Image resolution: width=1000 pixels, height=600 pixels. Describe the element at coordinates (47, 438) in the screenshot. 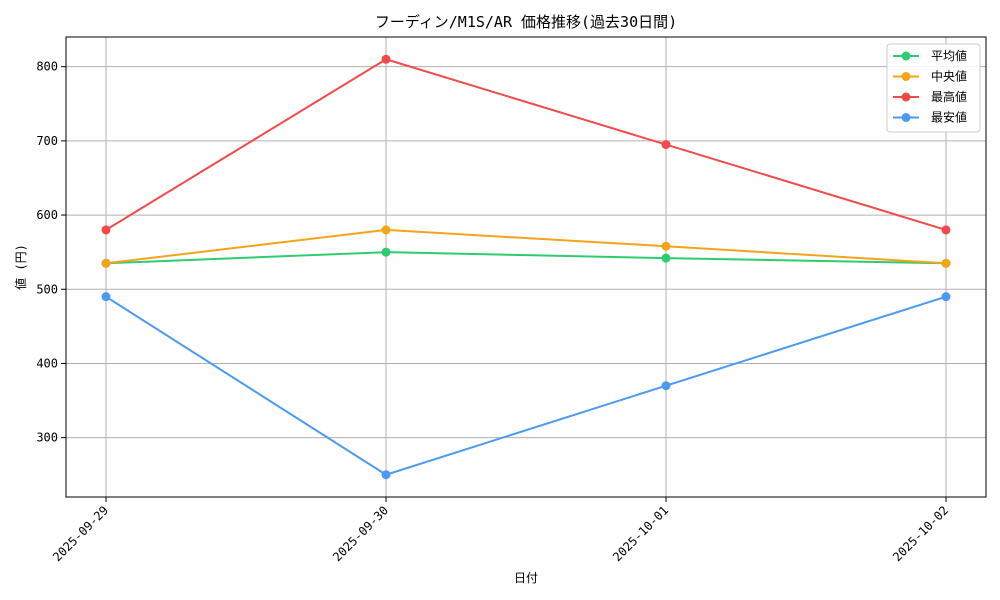

I see `y-tick-label: 300` at that location.